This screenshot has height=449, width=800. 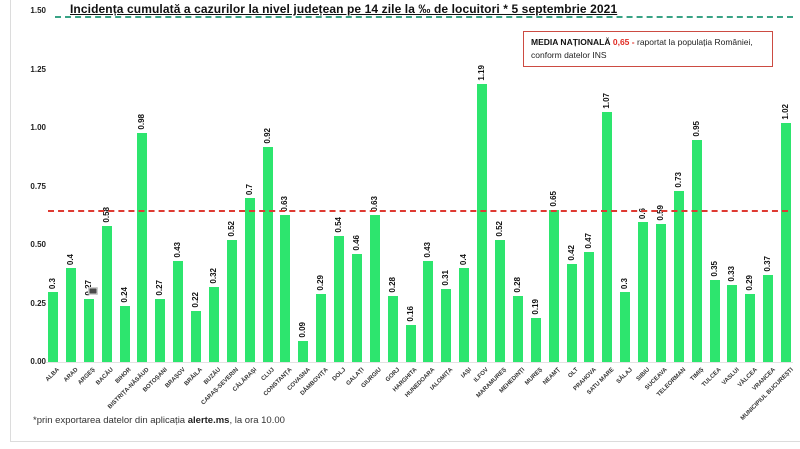 What do you see at coordinates (534, 377) in the screenshot?
I see `x-axis-label: MUREȘ` at bounding box center [534, 377].